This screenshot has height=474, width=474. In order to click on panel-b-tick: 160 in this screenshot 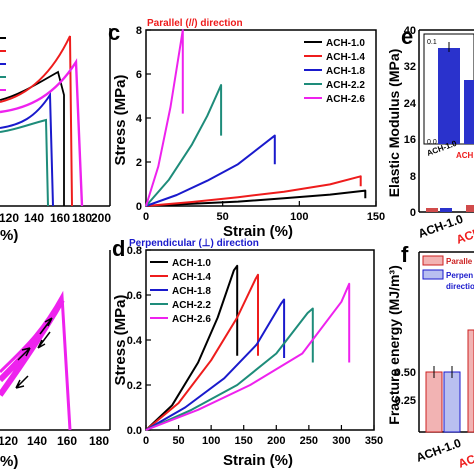, I will do `click(67, 441)`.